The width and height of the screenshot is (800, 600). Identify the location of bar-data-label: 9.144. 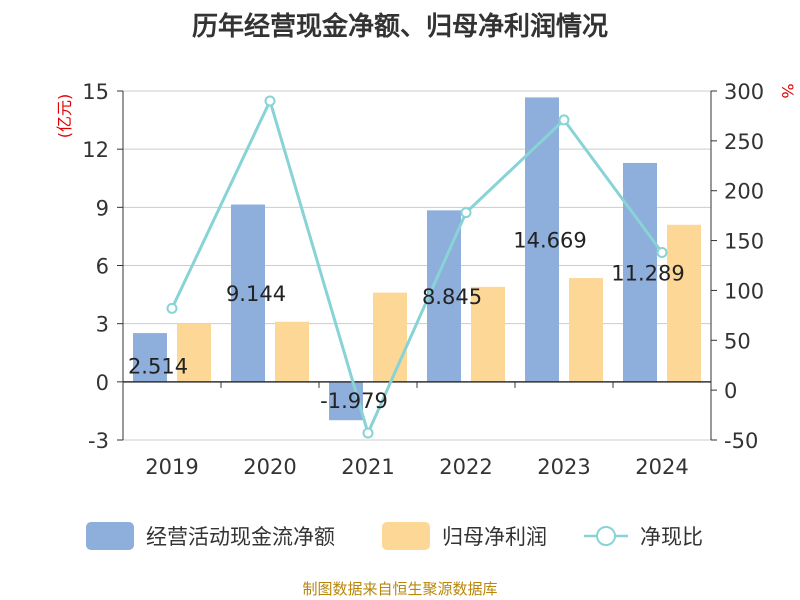
(256, 294).